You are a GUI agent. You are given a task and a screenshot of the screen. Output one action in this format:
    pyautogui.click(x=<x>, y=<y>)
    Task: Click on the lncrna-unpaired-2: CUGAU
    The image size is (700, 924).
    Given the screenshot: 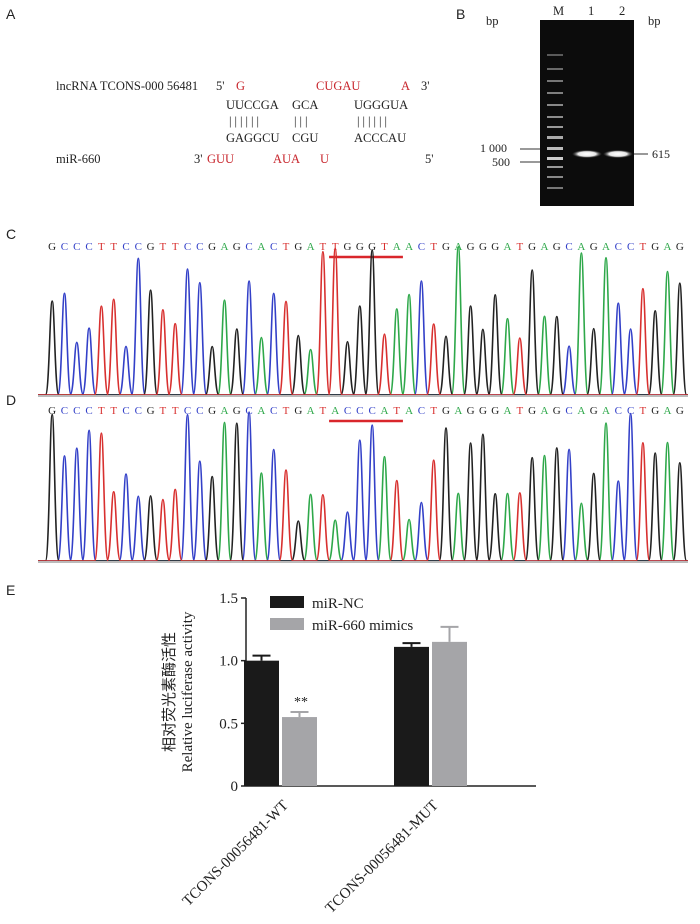 What is the action you would take?
    pyautogui.click(x=338, y=86)
    